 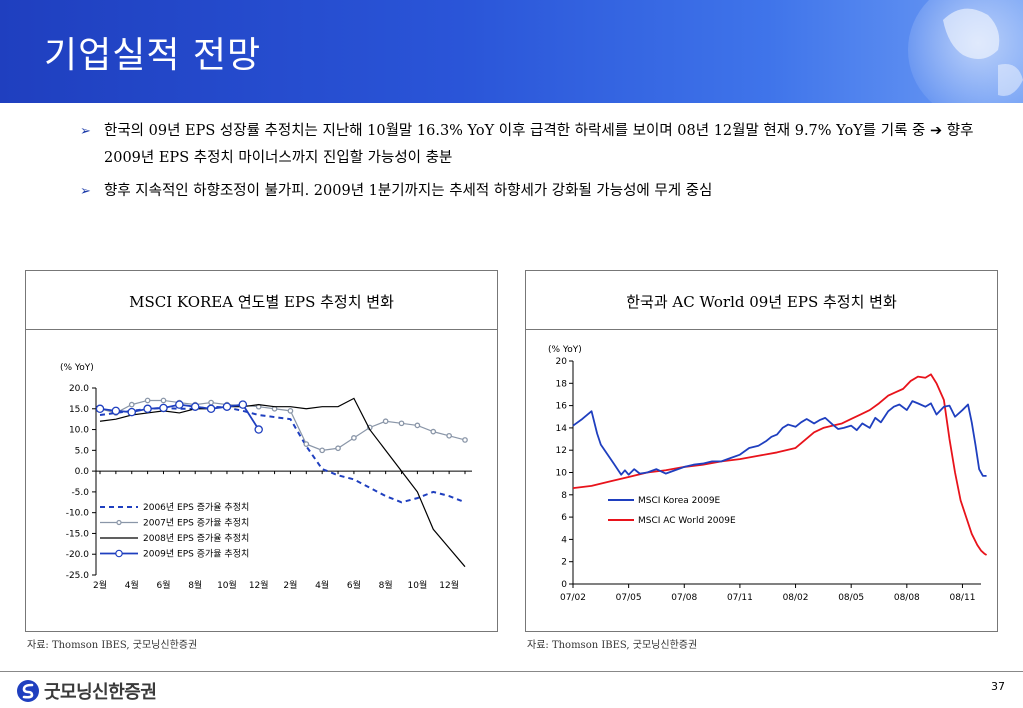 What do you see at coordinates (679, 501) in the screenshot?
I see `legend-label: MSCI Korea 2009E` at bounding box center [679, 501].